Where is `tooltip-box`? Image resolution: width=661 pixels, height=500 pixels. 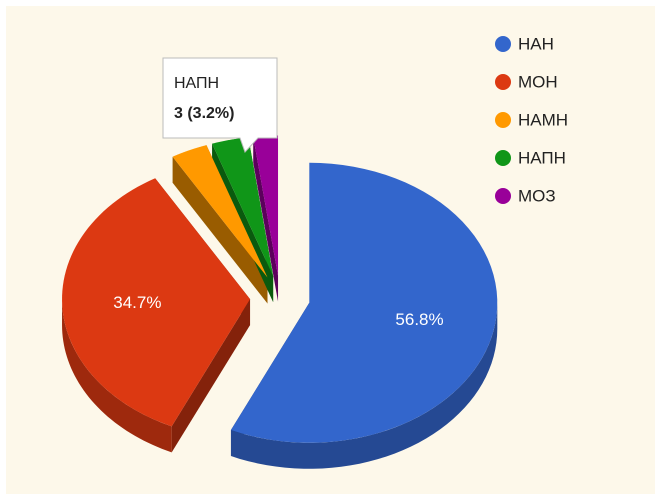 tooltip-box is located at coordinates (220, 105).